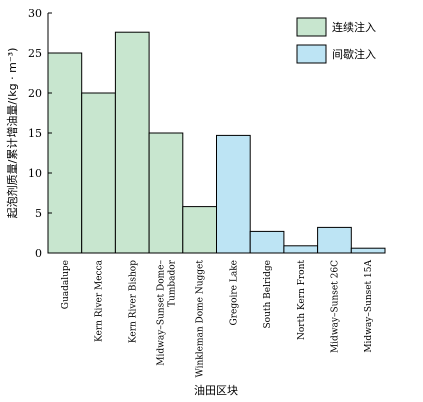  I want to click on x-category-label: Midway–Sunset 15A, so click(369, 306).